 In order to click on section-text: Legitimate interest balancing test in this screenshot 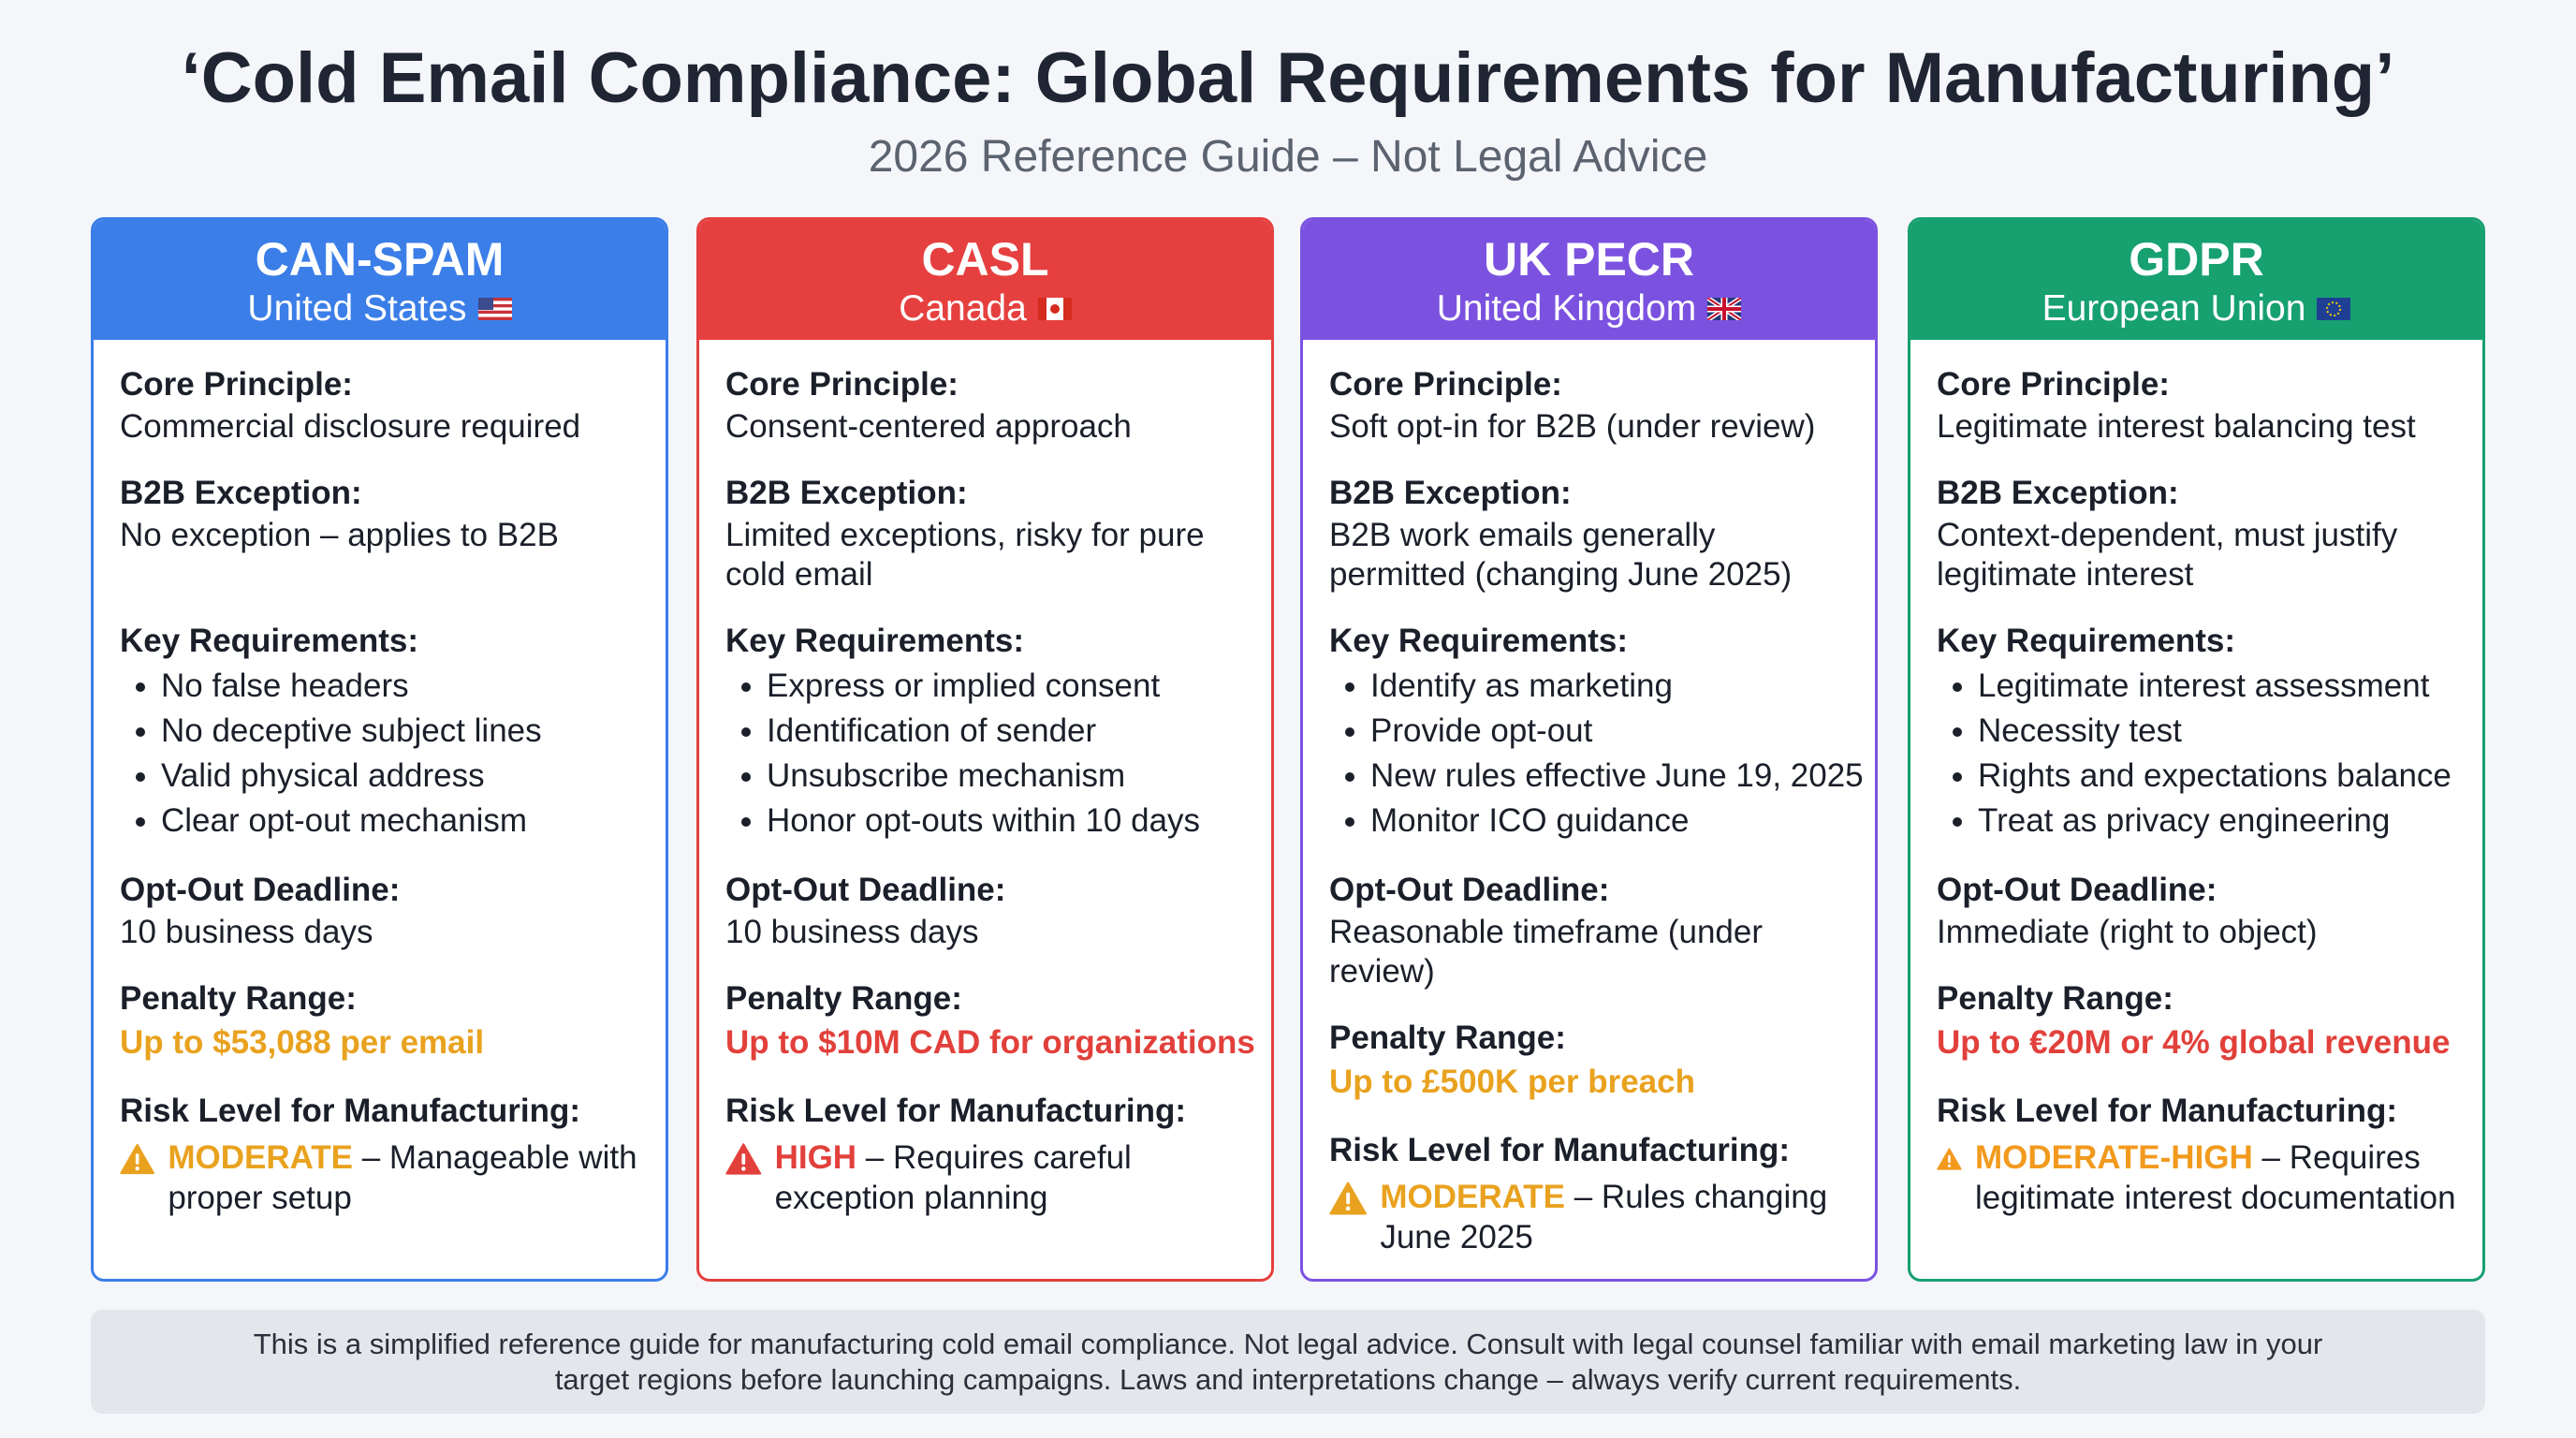, I will do `click(2176, 426)`.